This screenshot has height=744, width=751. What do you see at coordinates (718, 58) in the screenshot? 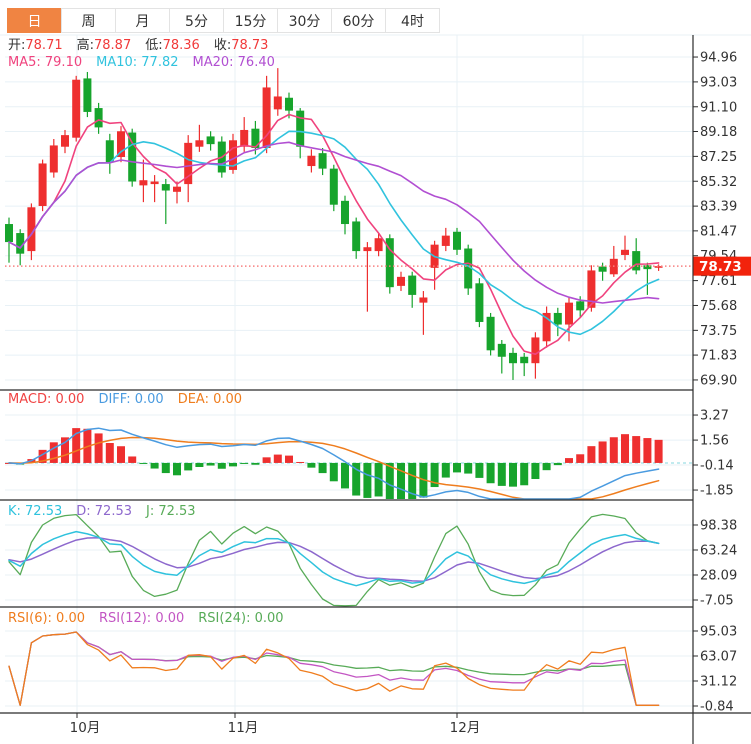
I see `axis-tick-label: 94.96` at bounding box center [718, 58].